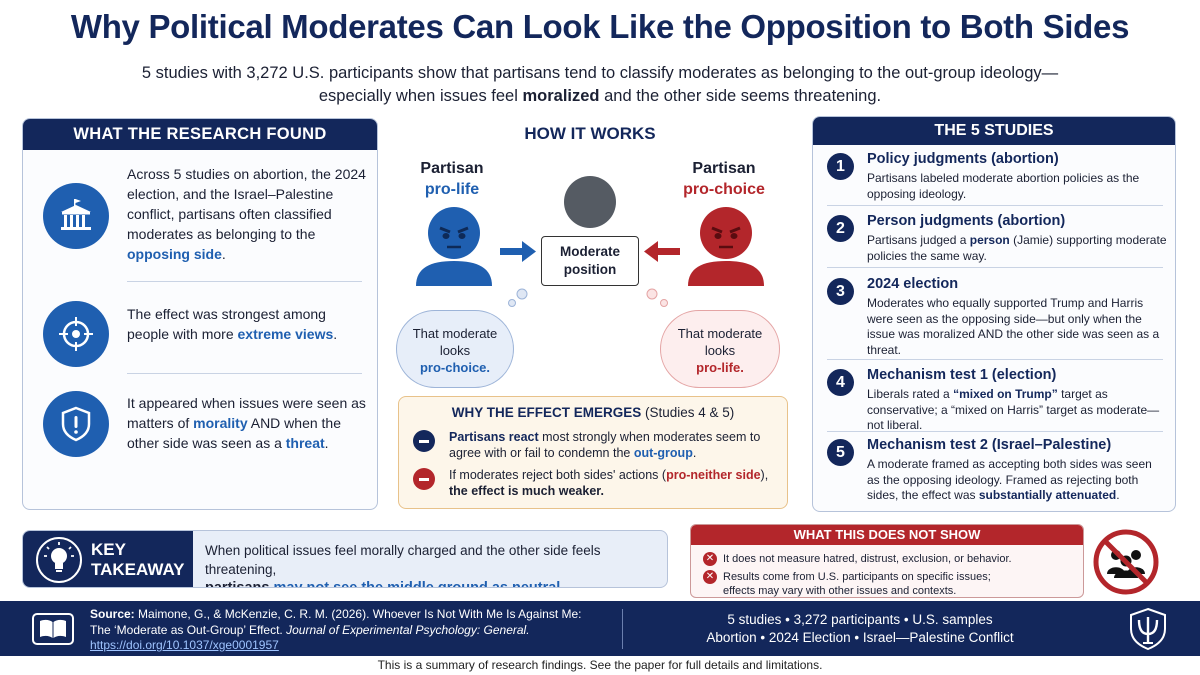 The height and width of the screenshot is (675, 1200). I want to click on study-number: 3, so click(840, 291).